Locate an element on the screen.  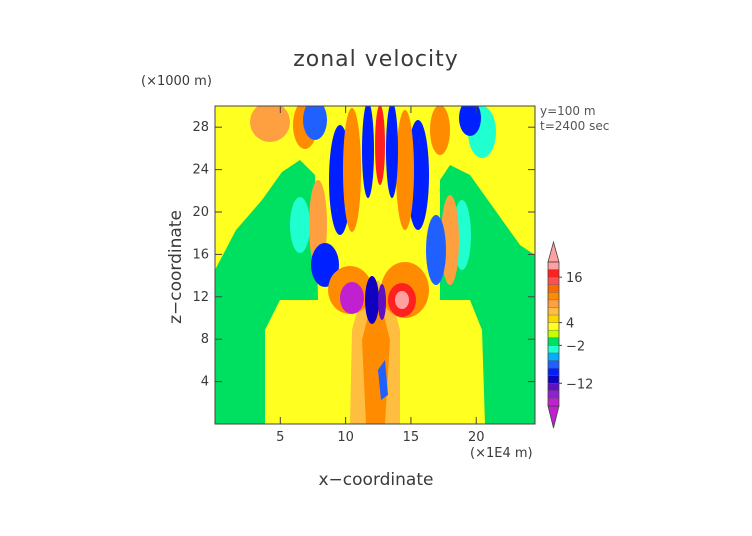
colorbar-frame is located at coordinates (553, 334).